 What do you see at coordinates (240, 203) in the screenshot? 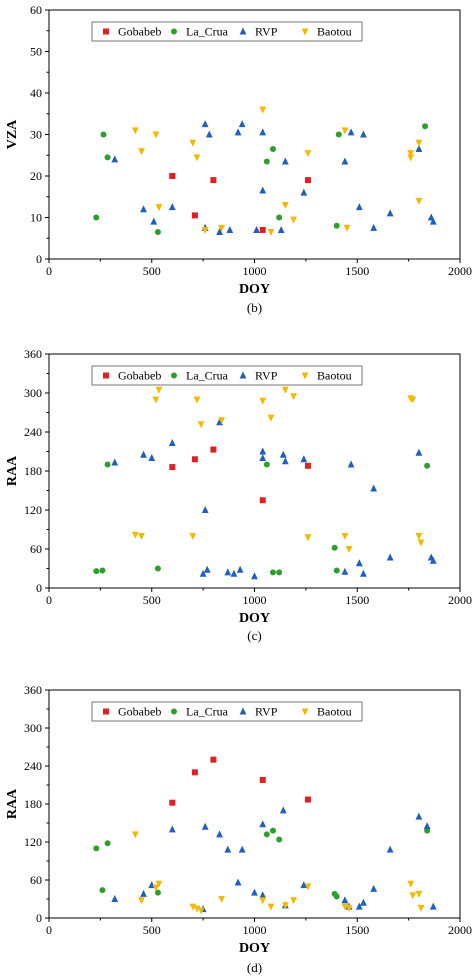
I see `series-gobabeb` at bounding box center [240, 203].